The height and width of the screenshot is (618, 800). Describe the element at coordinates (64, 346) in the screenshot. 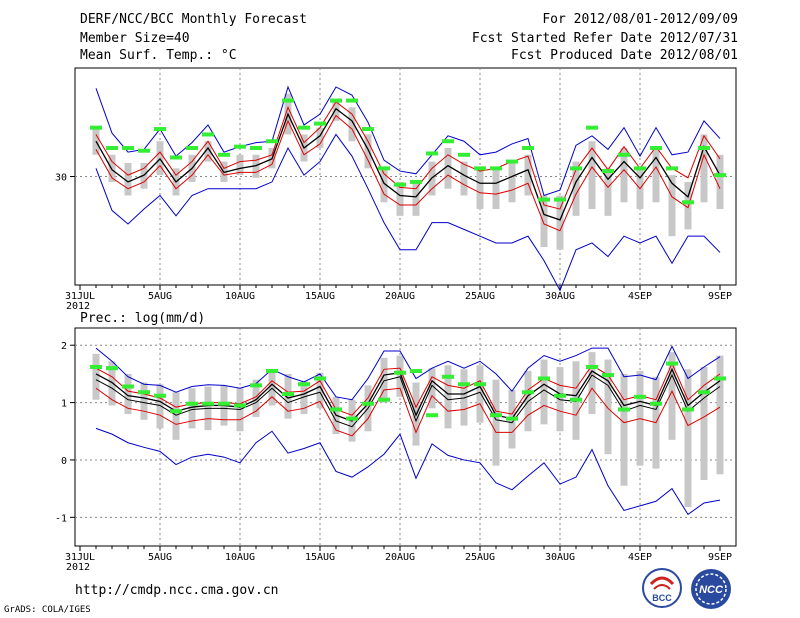

I see `prec-ytick-label: 2` at that location.